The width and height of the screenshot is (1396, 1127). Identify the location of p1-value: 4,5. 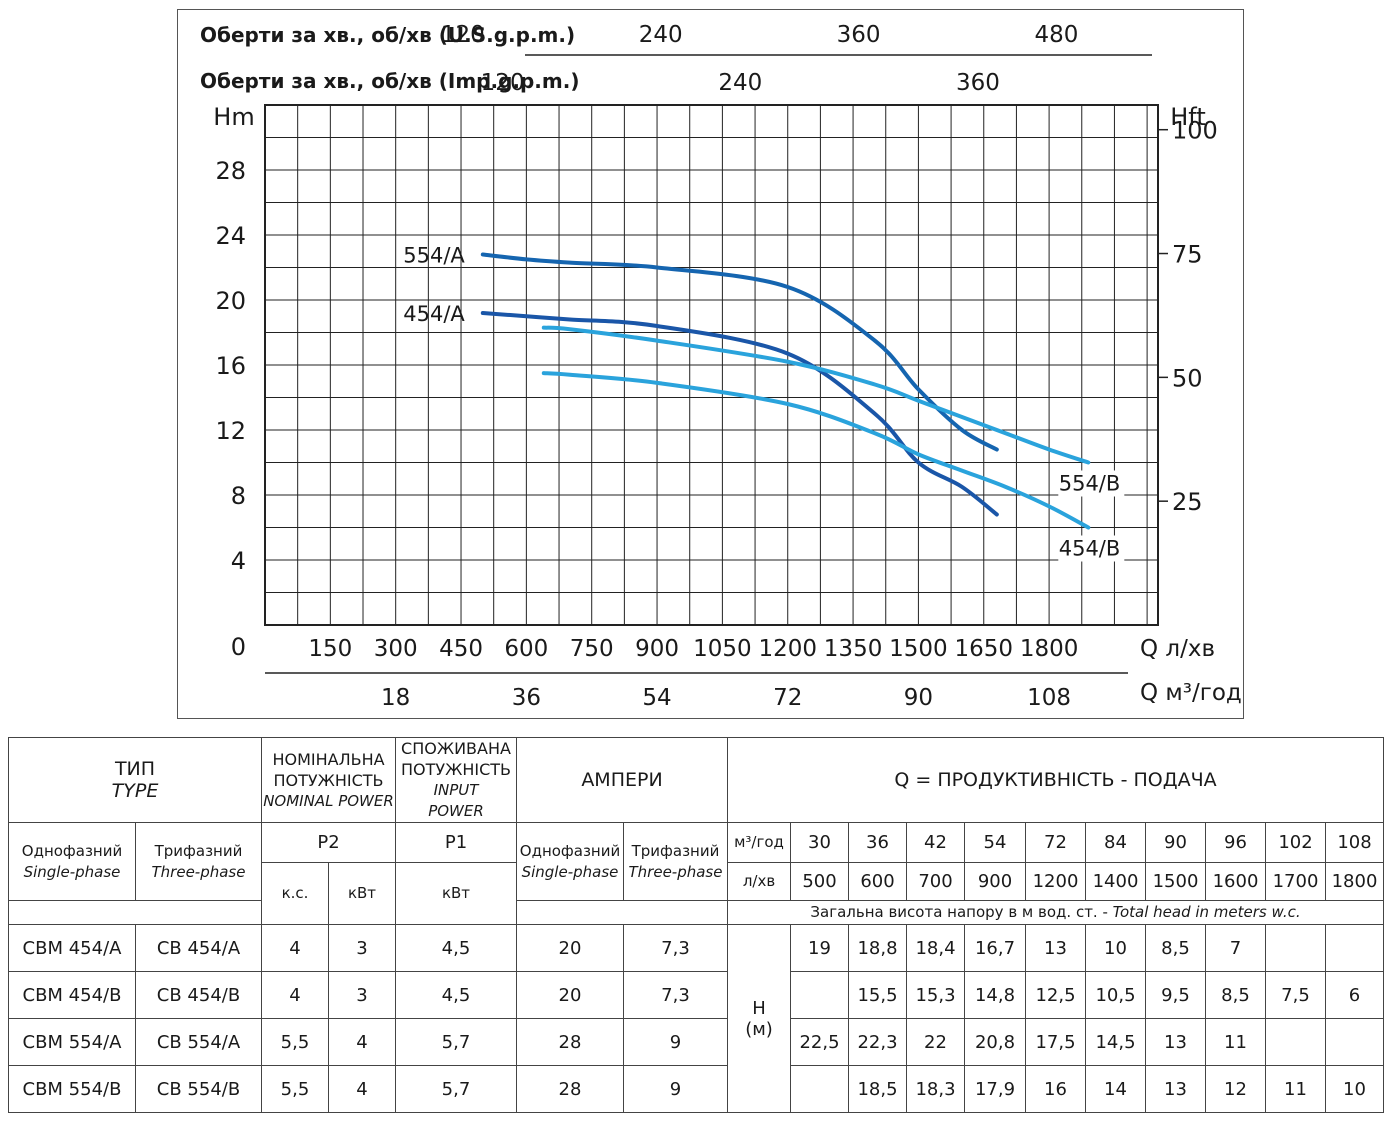
(456, 995).